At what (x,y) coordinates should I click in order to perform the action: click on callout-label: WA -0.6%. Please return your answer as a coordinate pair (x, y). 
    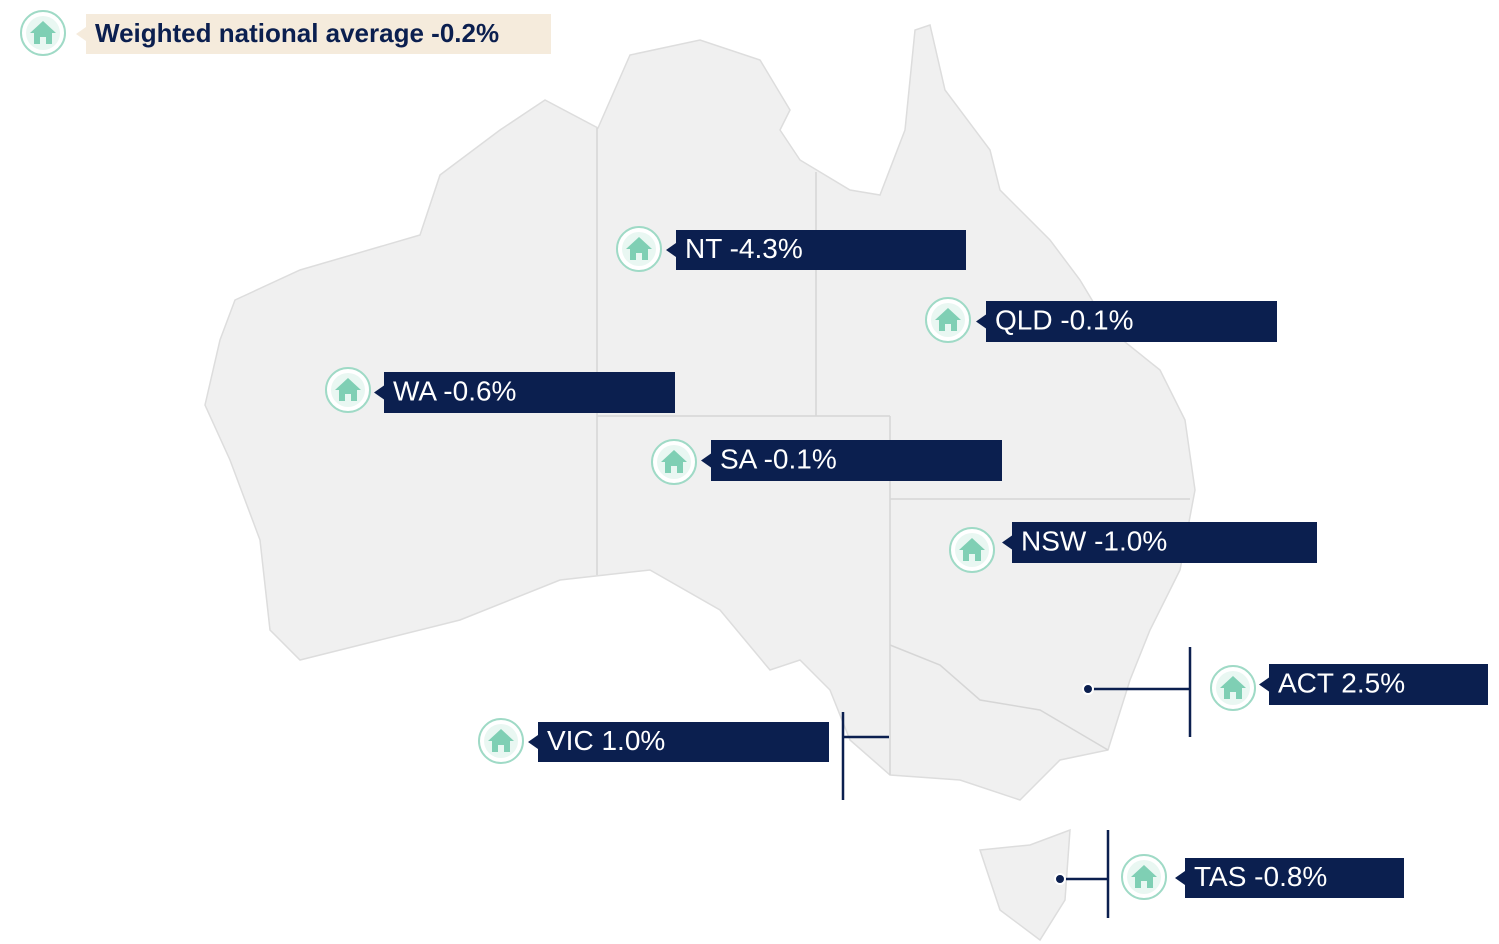
    Looking at the image, I should click on (454, 391).